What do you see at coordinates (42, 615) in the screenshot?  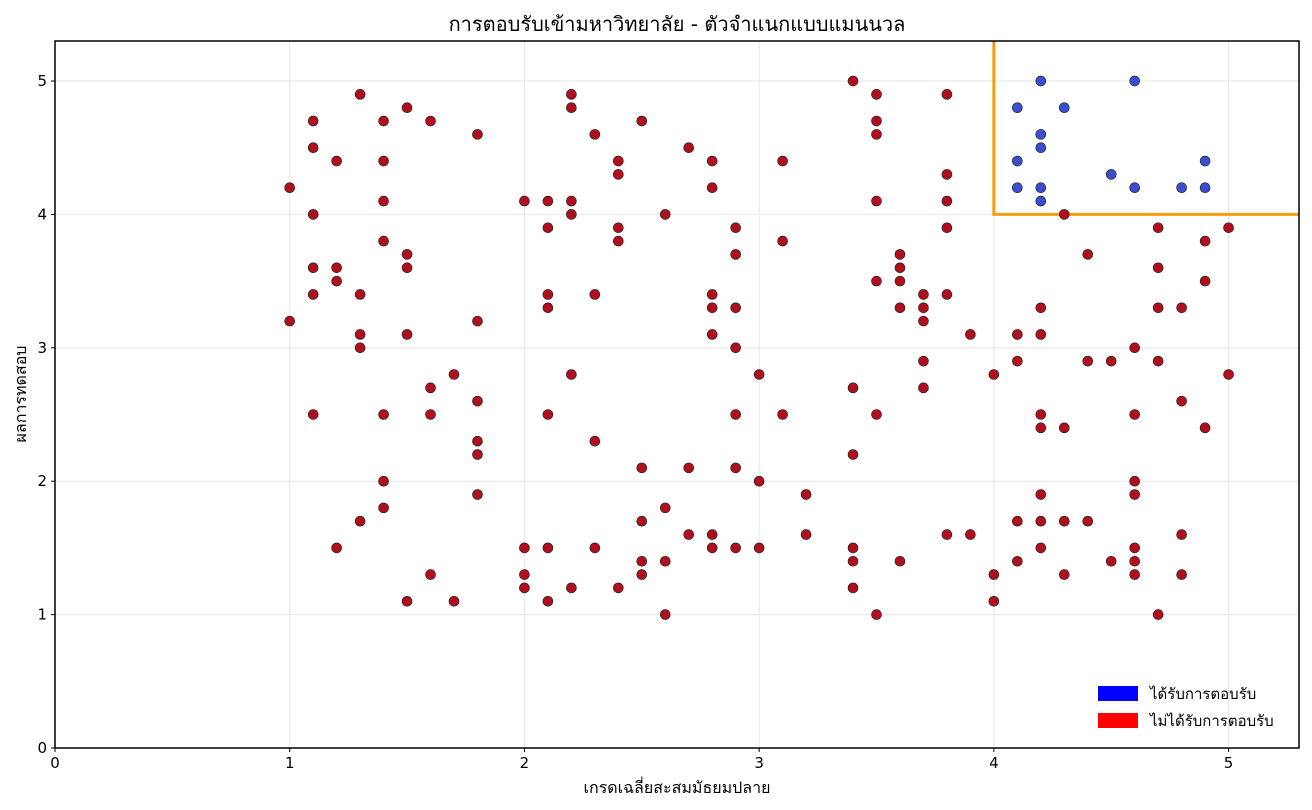 I see `y-tick-label: 1` at bounding box center [42, 615].